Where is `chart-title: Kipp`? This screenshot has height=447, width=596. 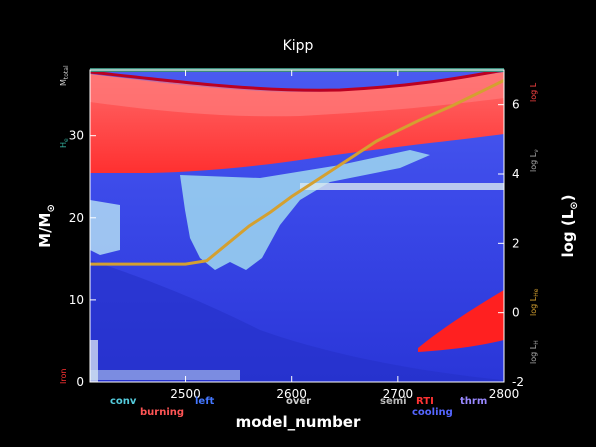
chart-title: Kipp is located at coordinates (298, 46).